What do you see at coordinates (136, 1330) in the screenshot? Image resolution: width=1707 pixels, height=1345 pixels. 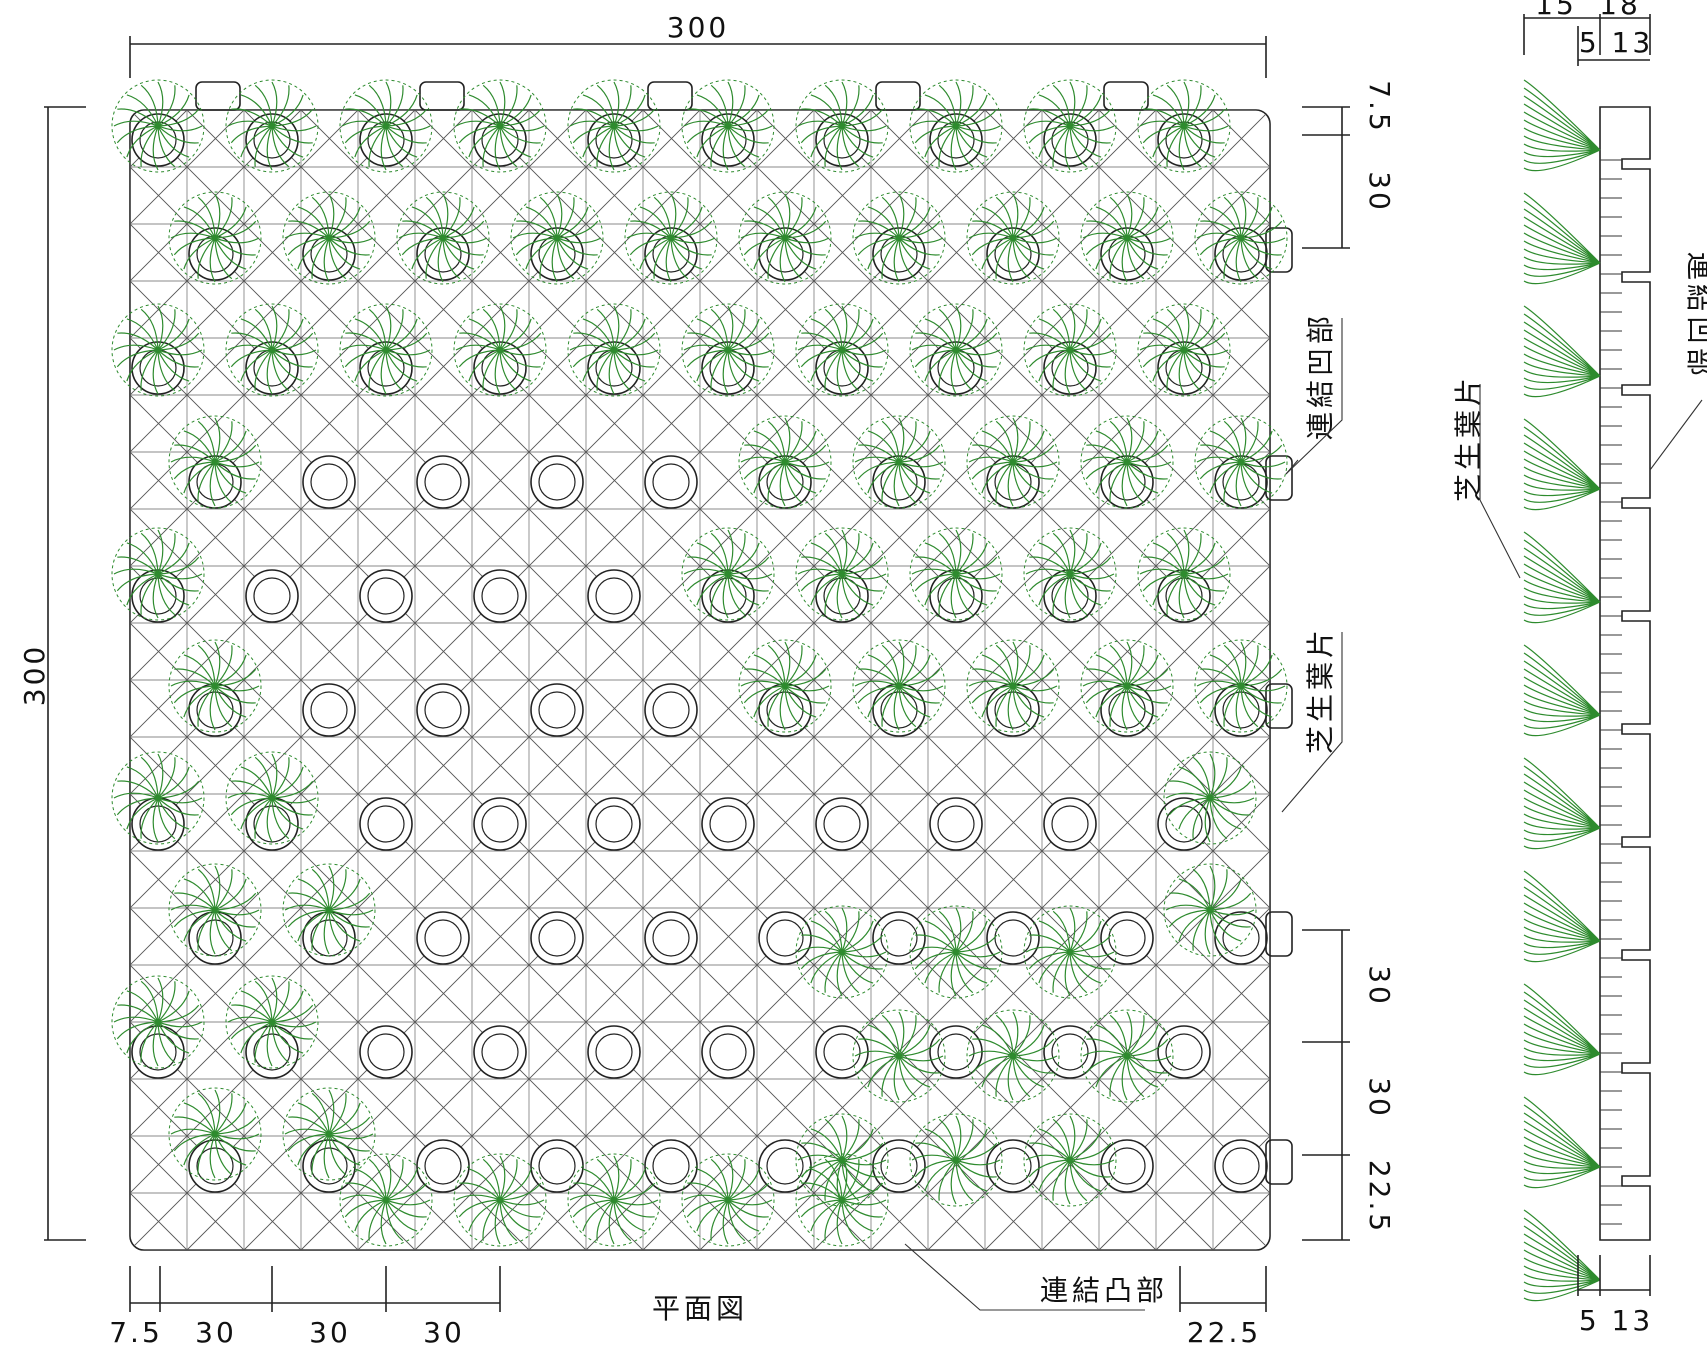 I see `dim-bottom-1: 7.5` at bounding box center [136, 1330].